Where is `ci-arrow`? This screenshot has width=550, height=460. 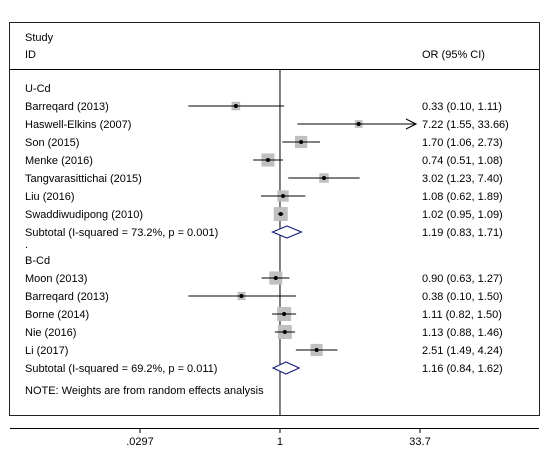 ci-arrow is located at coordinates (411, 124).